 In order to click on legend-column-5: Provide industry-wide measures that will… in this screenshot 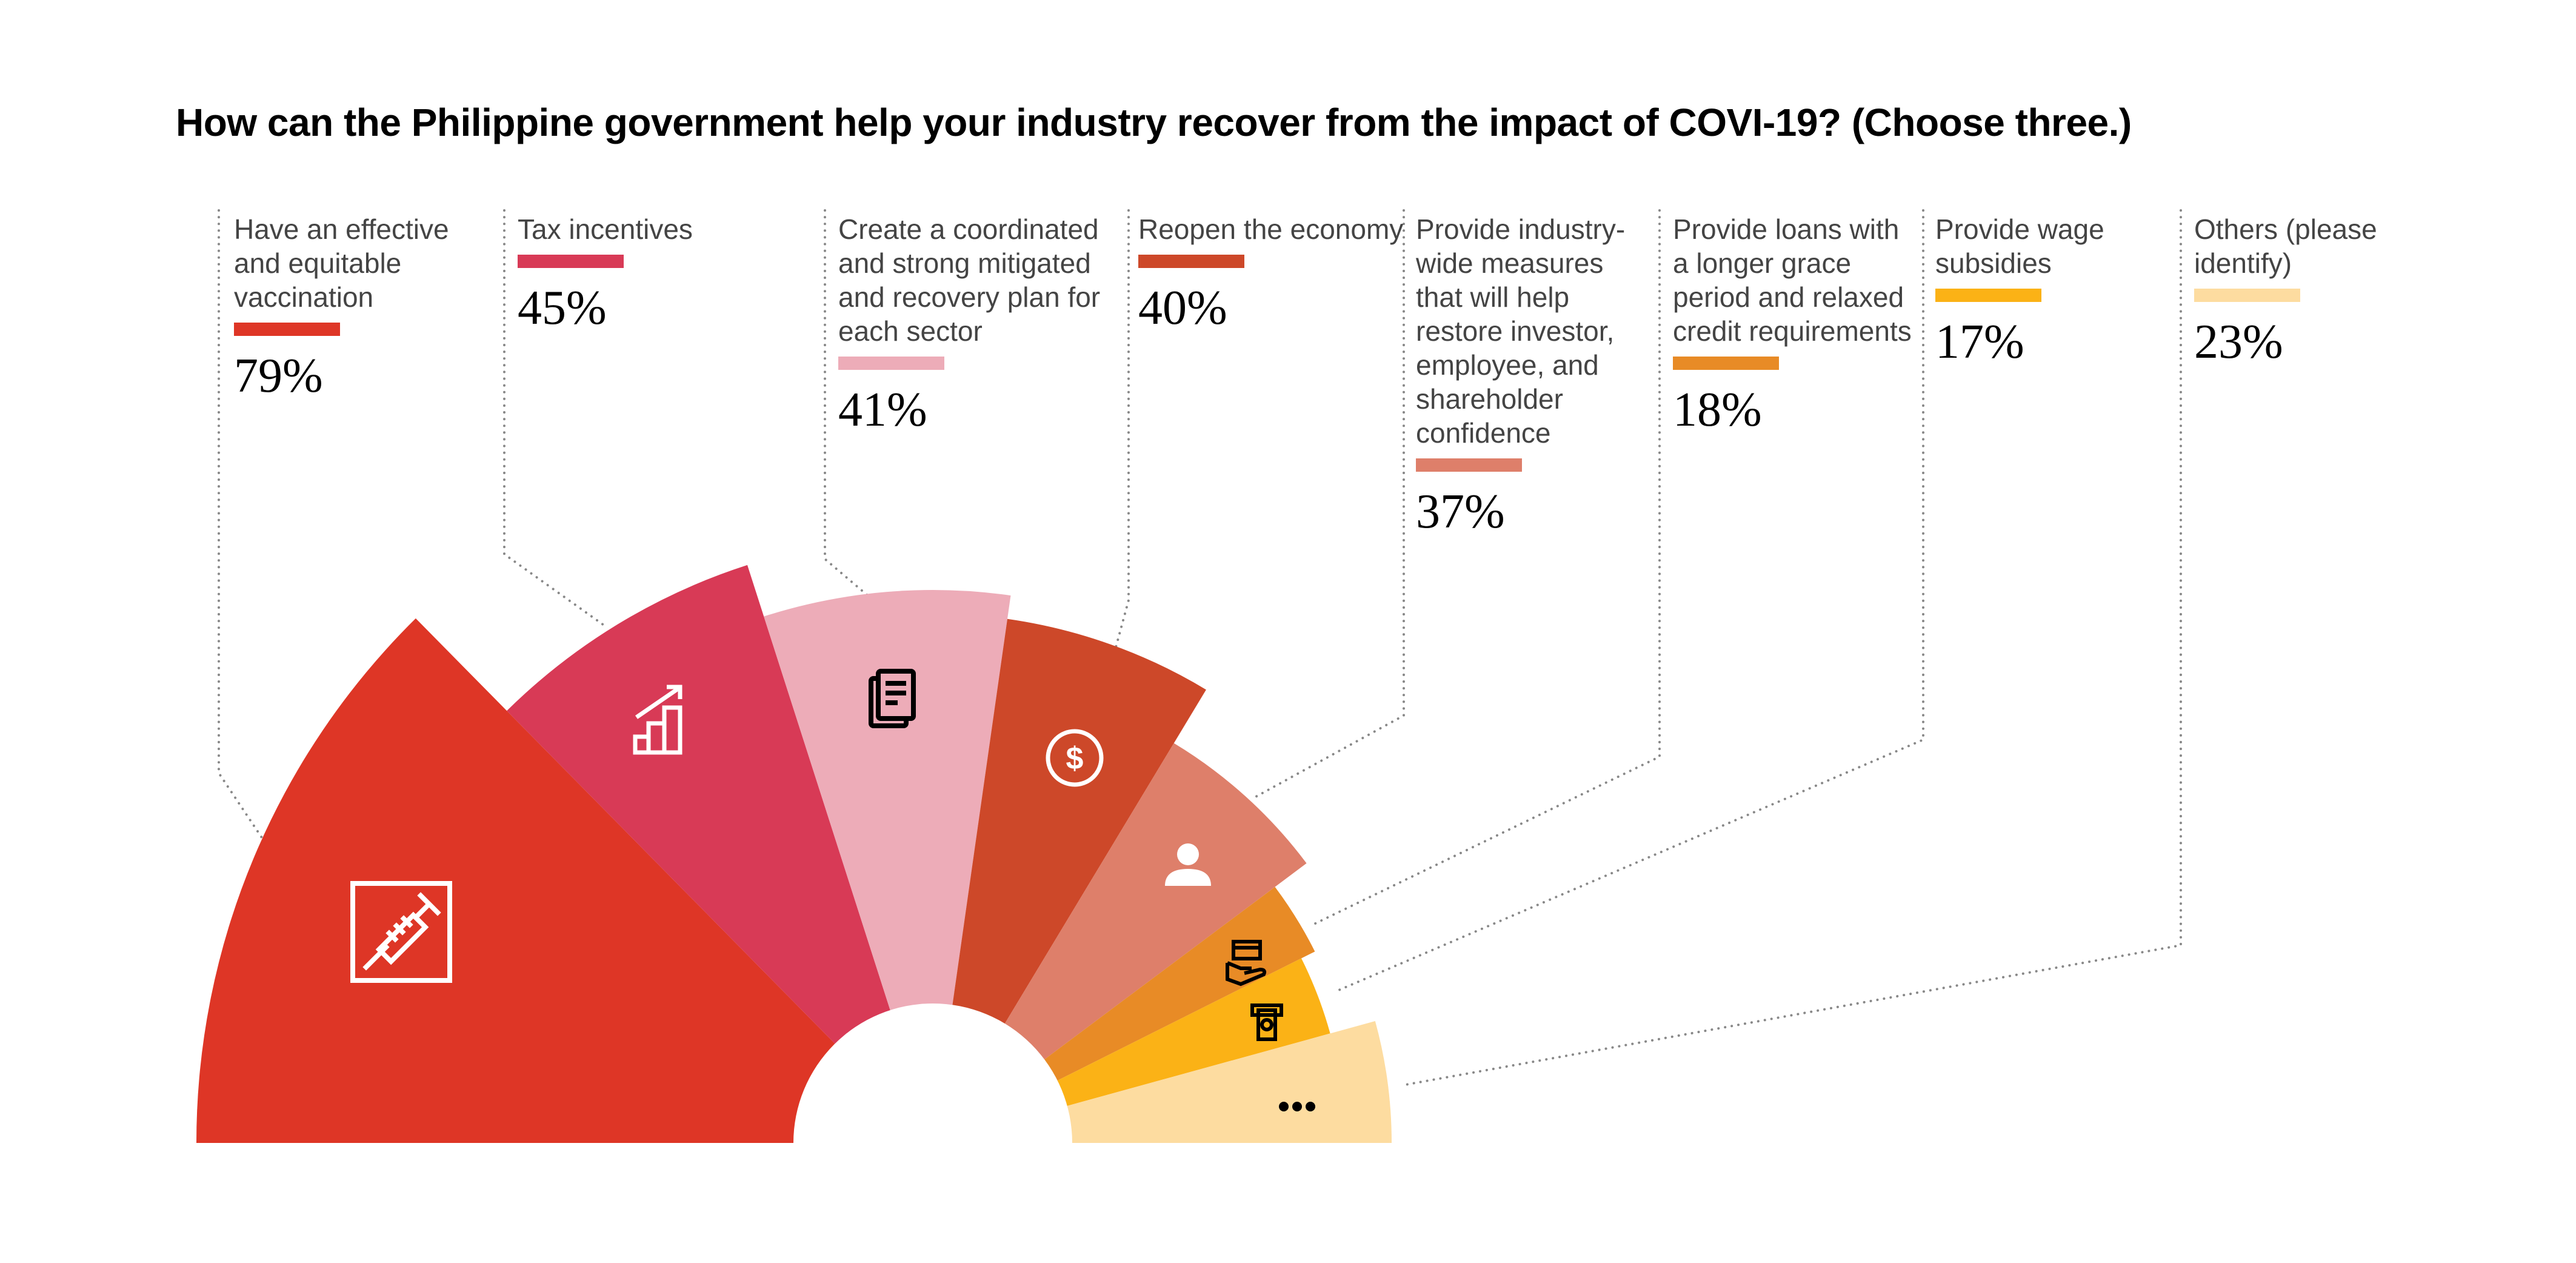, I will do `click(1531, 374)`.